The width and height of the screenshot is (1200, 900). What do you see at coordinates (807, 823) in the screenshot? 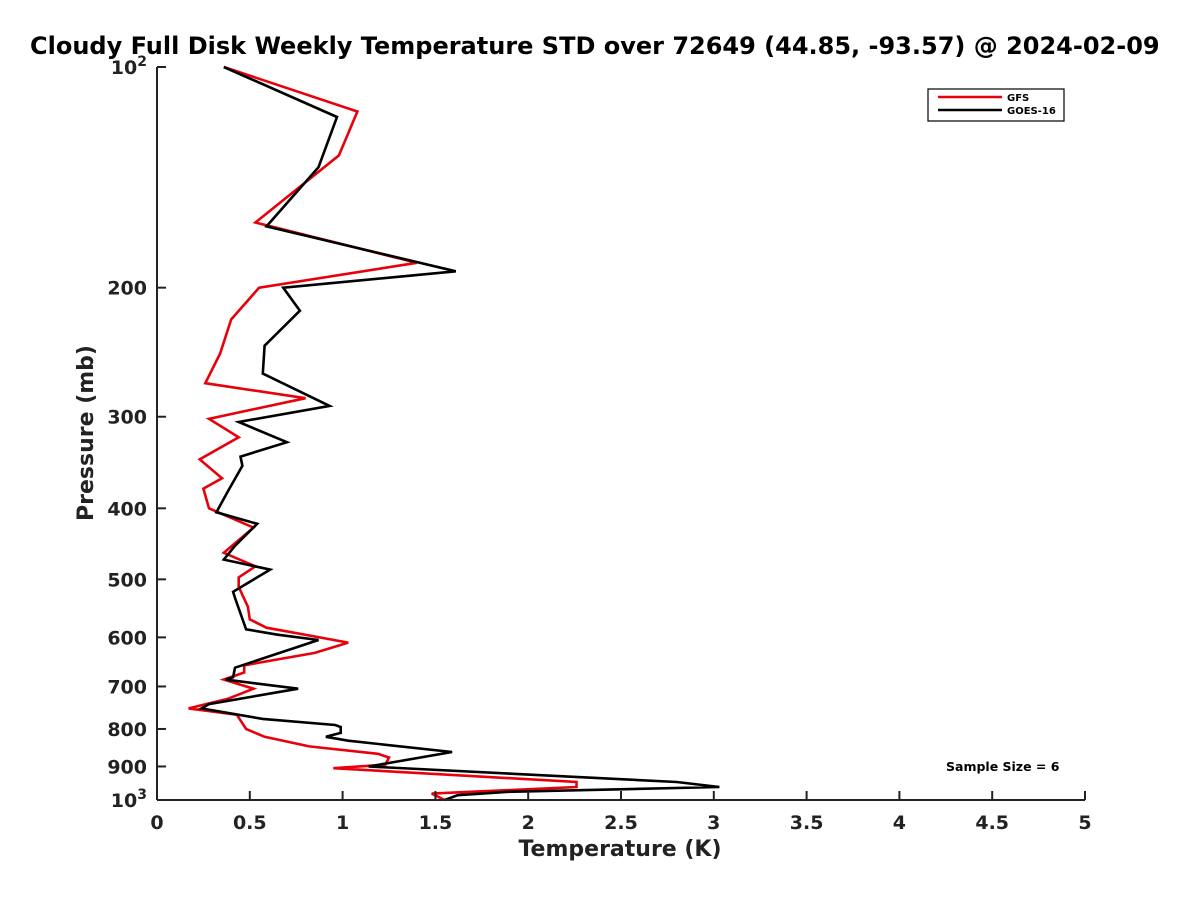
I see `x-tick-label: 3.5` at bounding box center [807, 823].